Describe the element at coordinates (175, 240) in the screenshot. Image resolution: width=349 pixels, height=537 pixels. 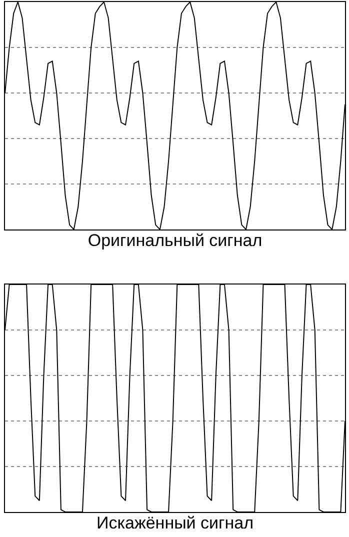
I see `x-axis-title: Оригинальный сигнал` at that location.